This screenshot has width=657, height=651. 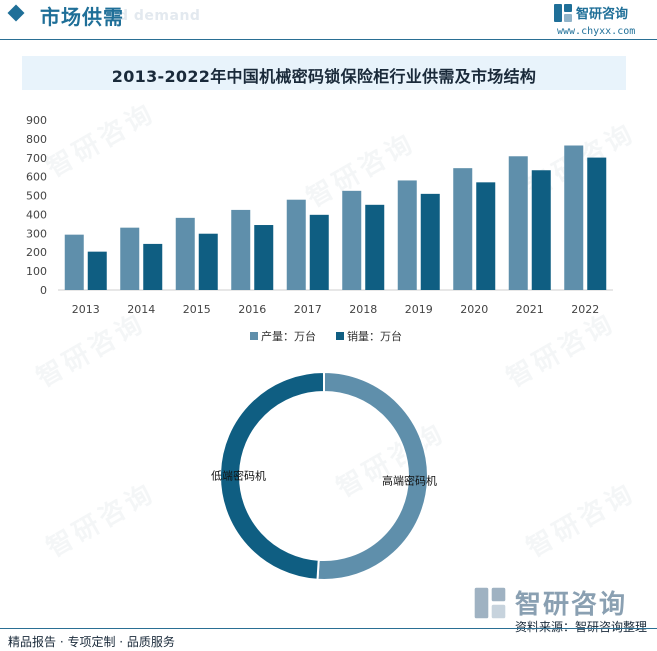 What do you see at coordinates (43, 290) in the screenshot?
I see `y-tick-label: 0` at bounding box center [43, 290].